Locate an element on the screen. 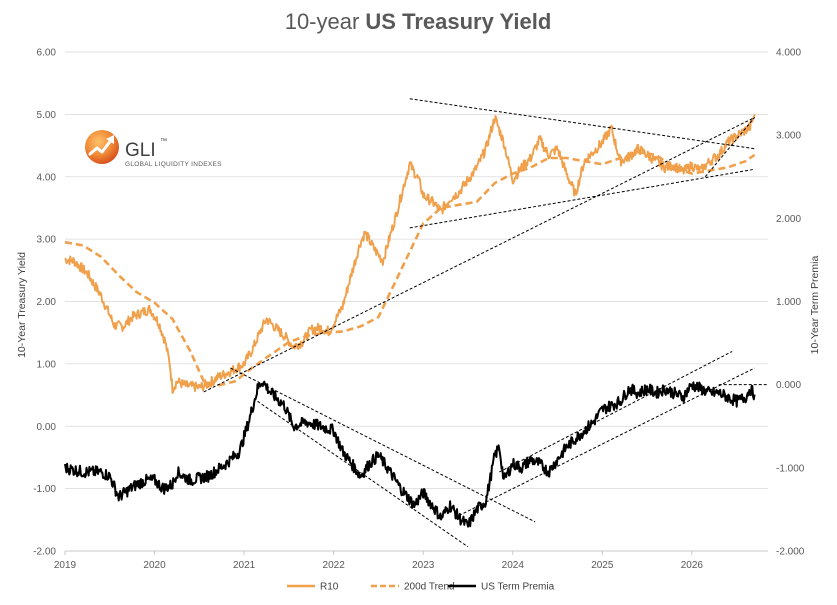  x-axis-ticks: 2019 2020 2021 2022 2023 2024 2025 2026 is located at coordinates (411, 560).